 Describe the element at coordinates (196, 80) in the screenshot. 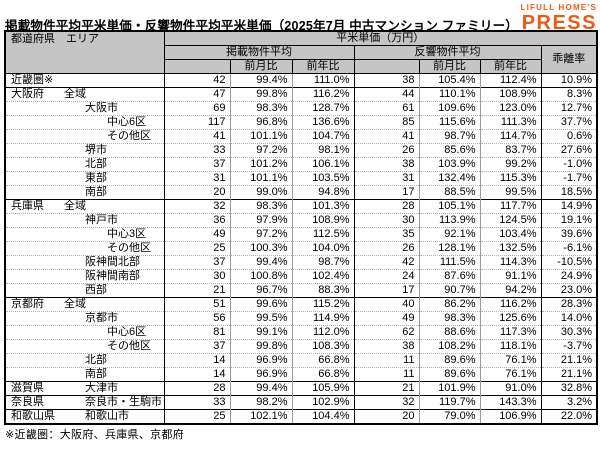

I see `listed-avg-value: 42` at that location.